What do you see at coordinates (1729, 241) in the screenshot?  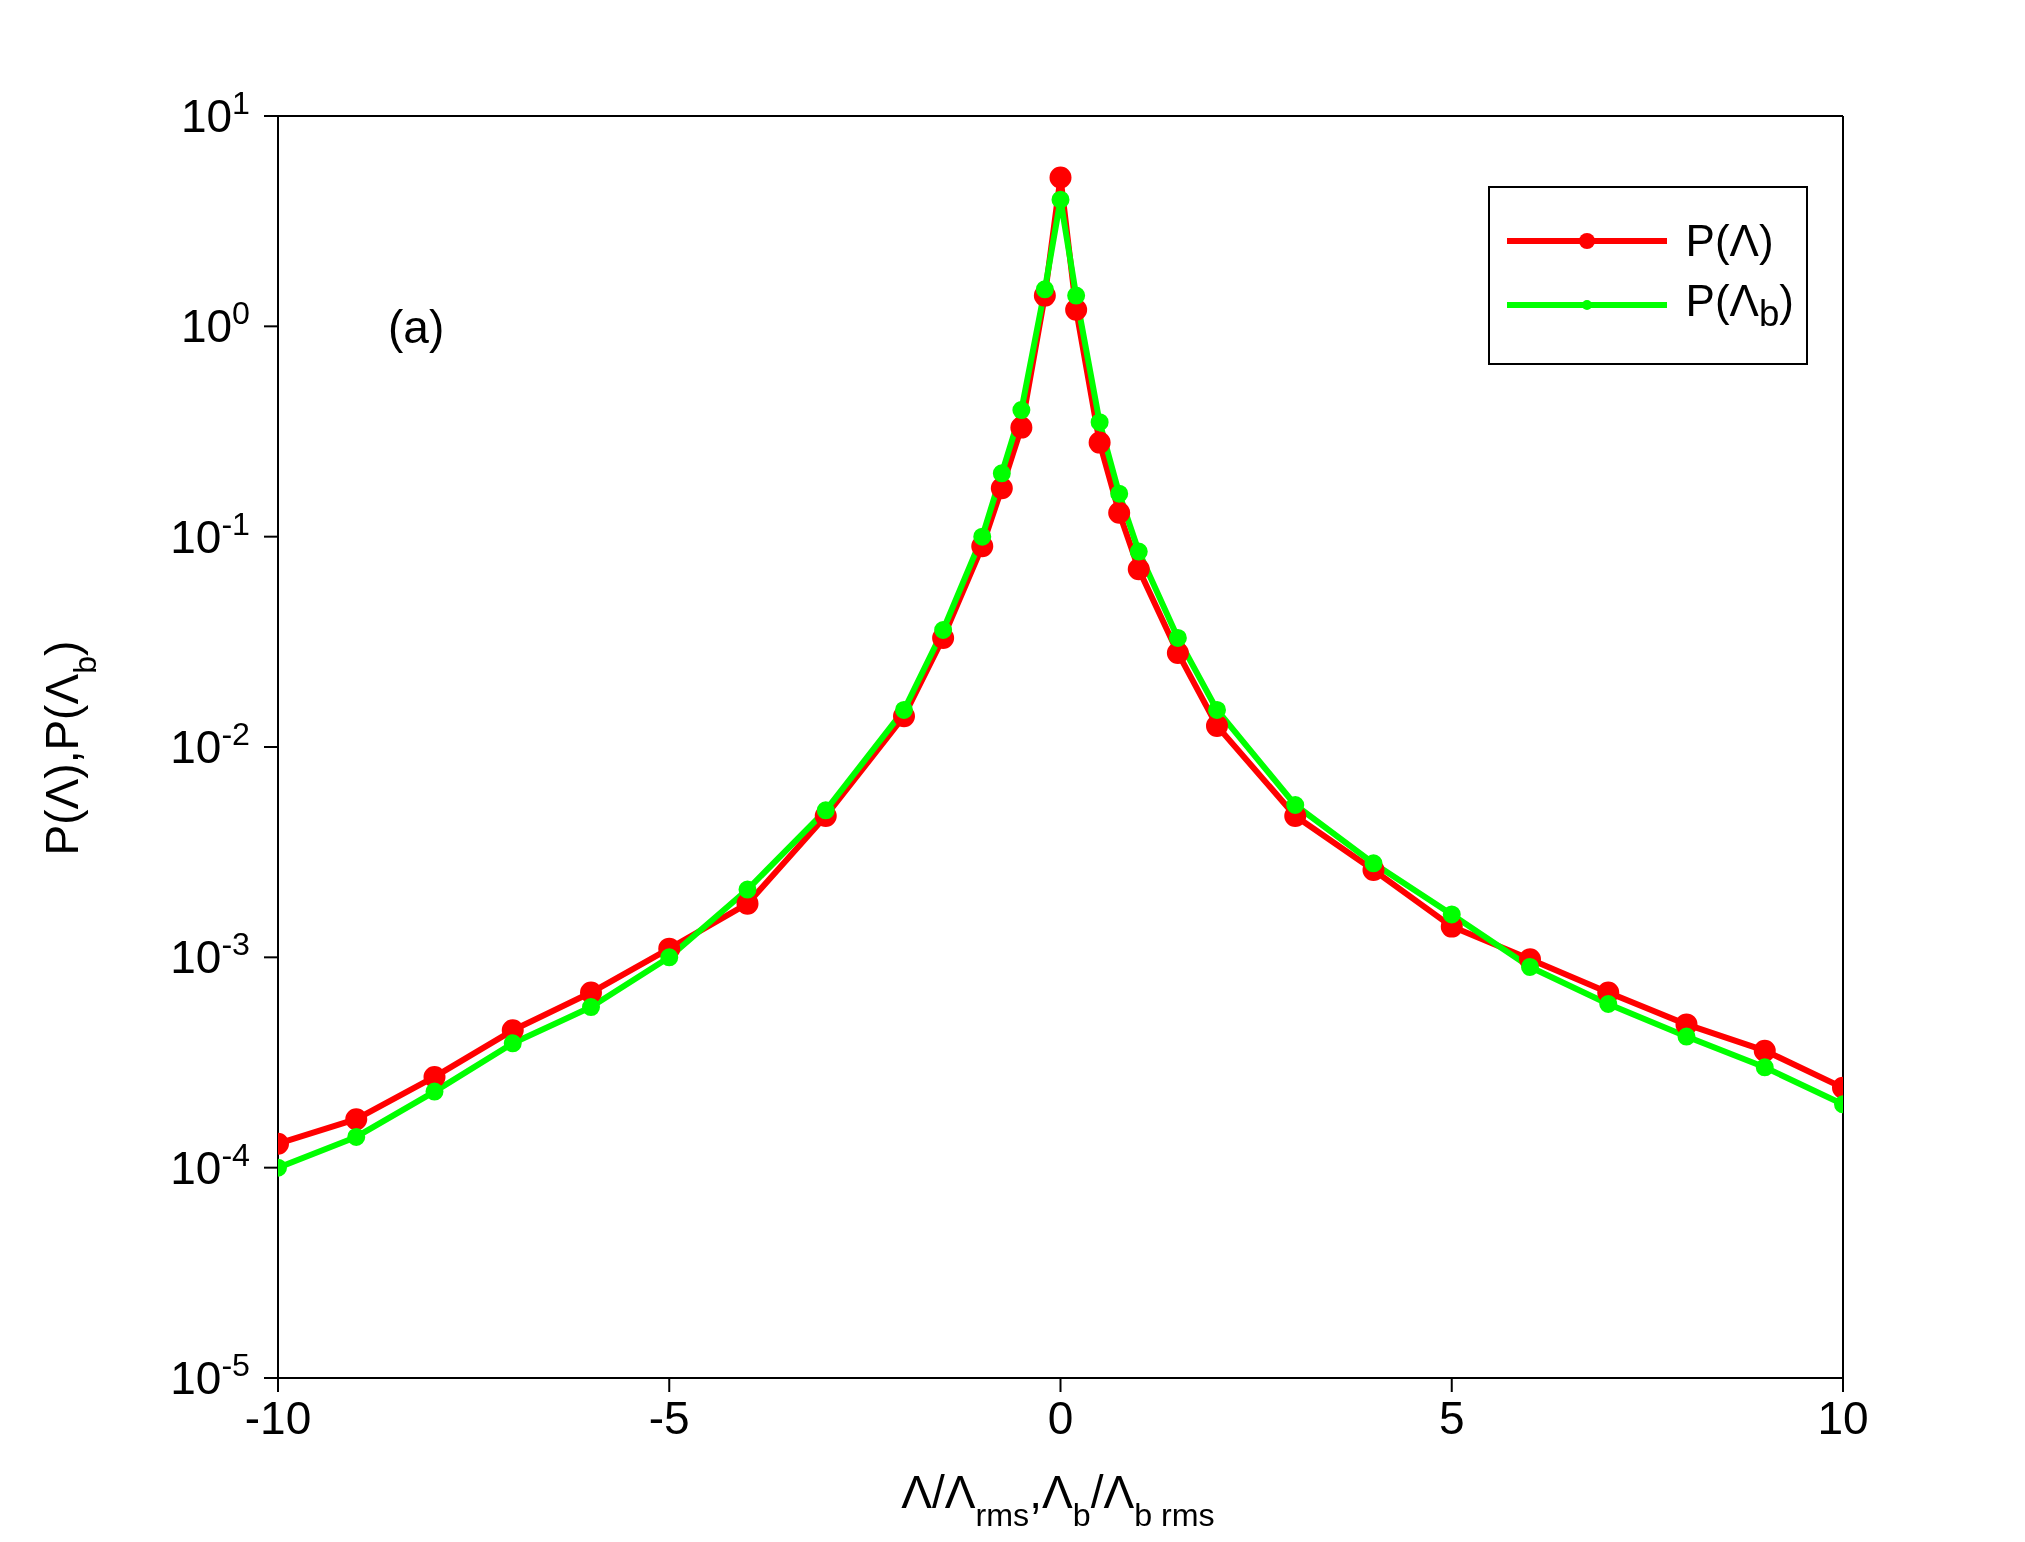 I see `legend-label: P(Λ)` at bounding box center [1729, 241].